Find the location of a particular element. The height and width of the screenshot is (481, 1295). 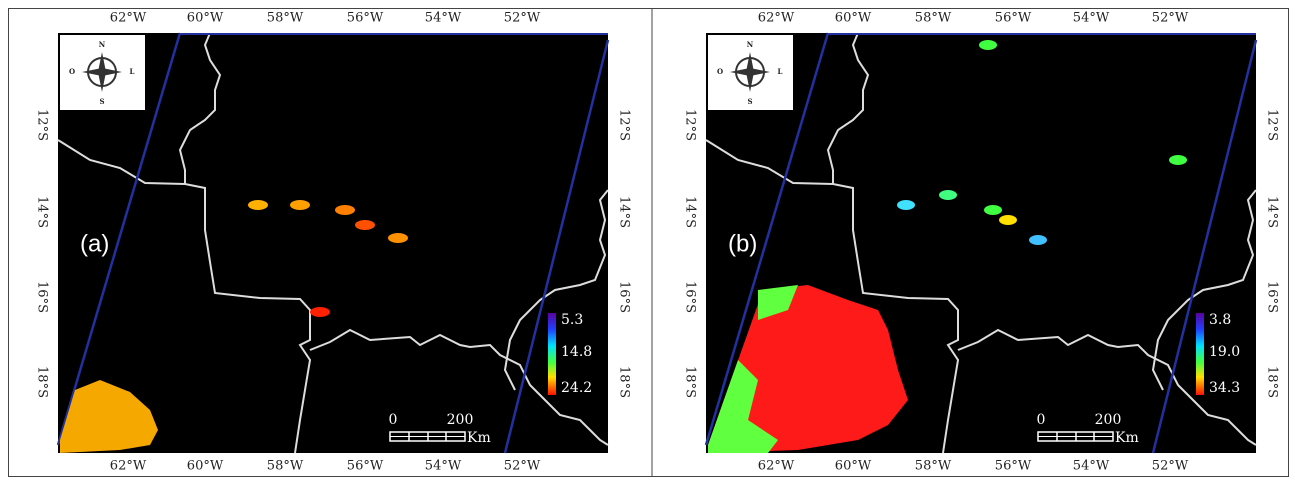

colorbar-label: 5.3 is located at coordinates (572, 320).